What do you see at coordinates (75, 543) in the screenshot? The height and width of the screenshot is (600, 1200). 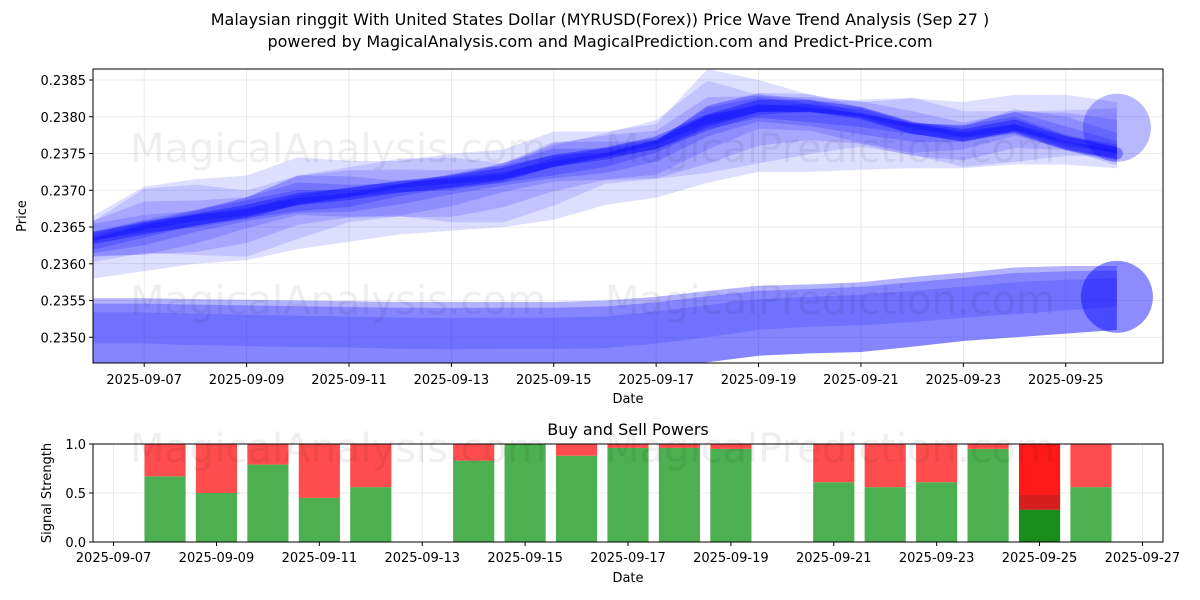 I see `signal-y-tick-label: 0.0` at bounding box center [75, 543].